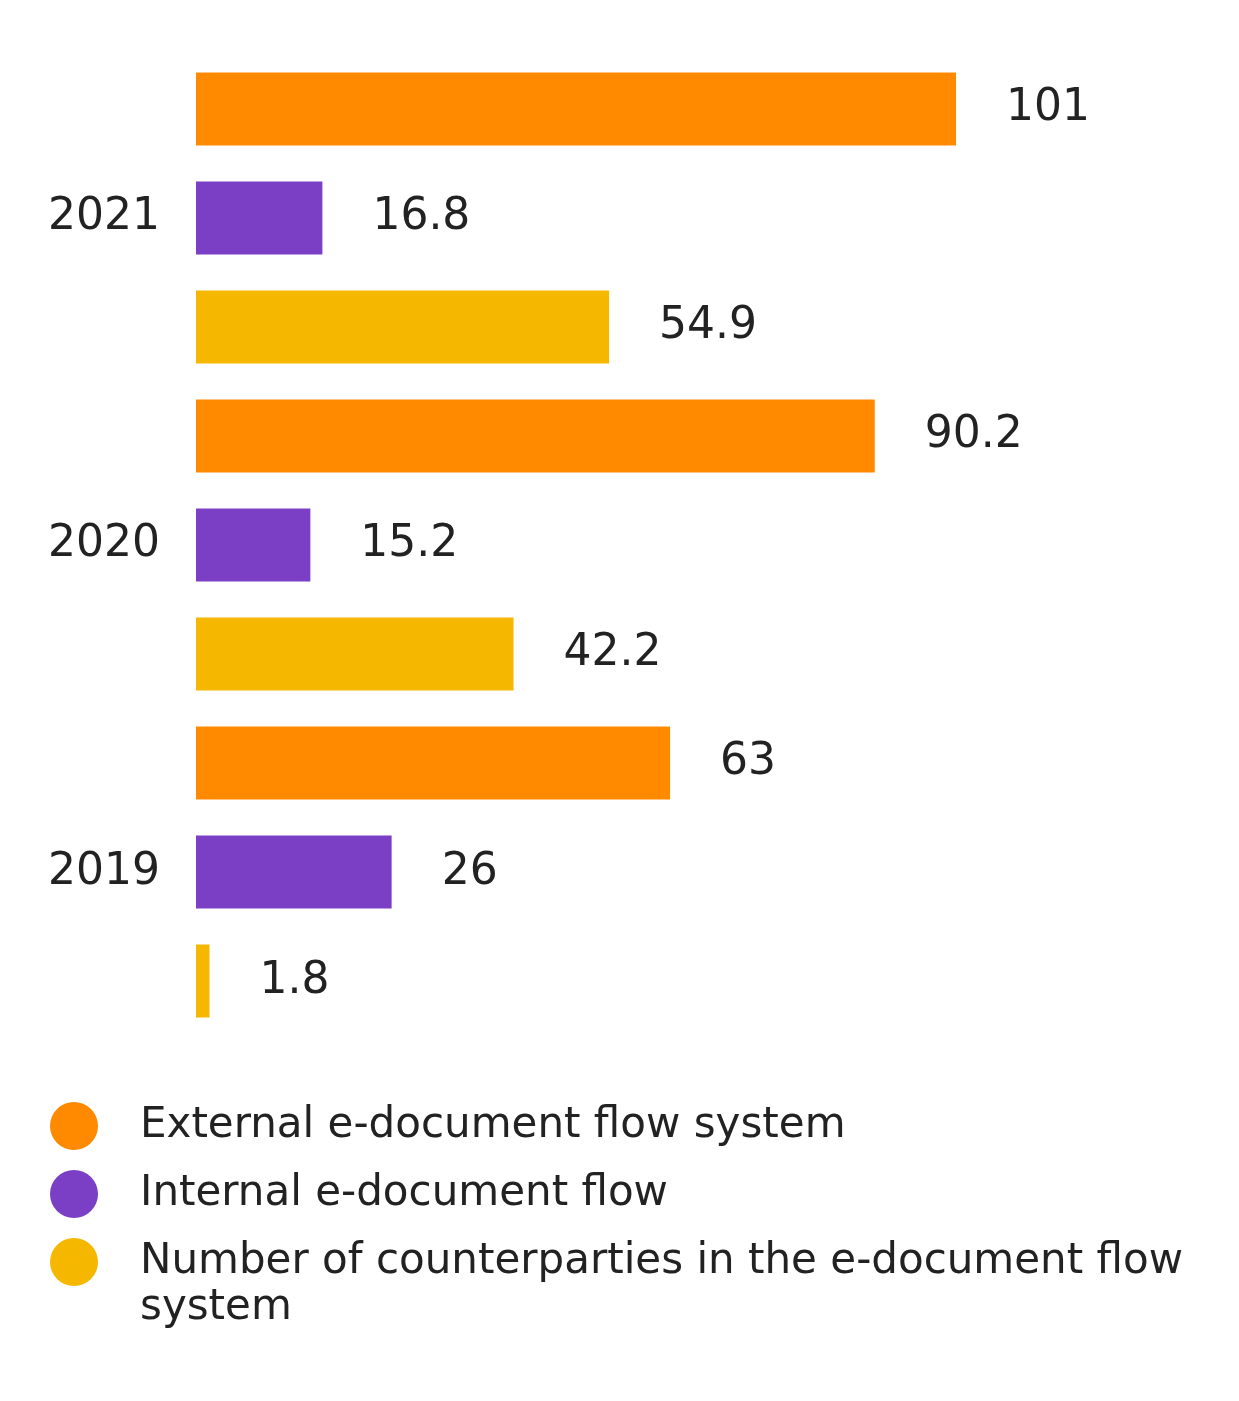 Image resolution: width=1239 pixels, height=1401 pixels. I want to click on y-tick-label: 2020, so click(103, 541).